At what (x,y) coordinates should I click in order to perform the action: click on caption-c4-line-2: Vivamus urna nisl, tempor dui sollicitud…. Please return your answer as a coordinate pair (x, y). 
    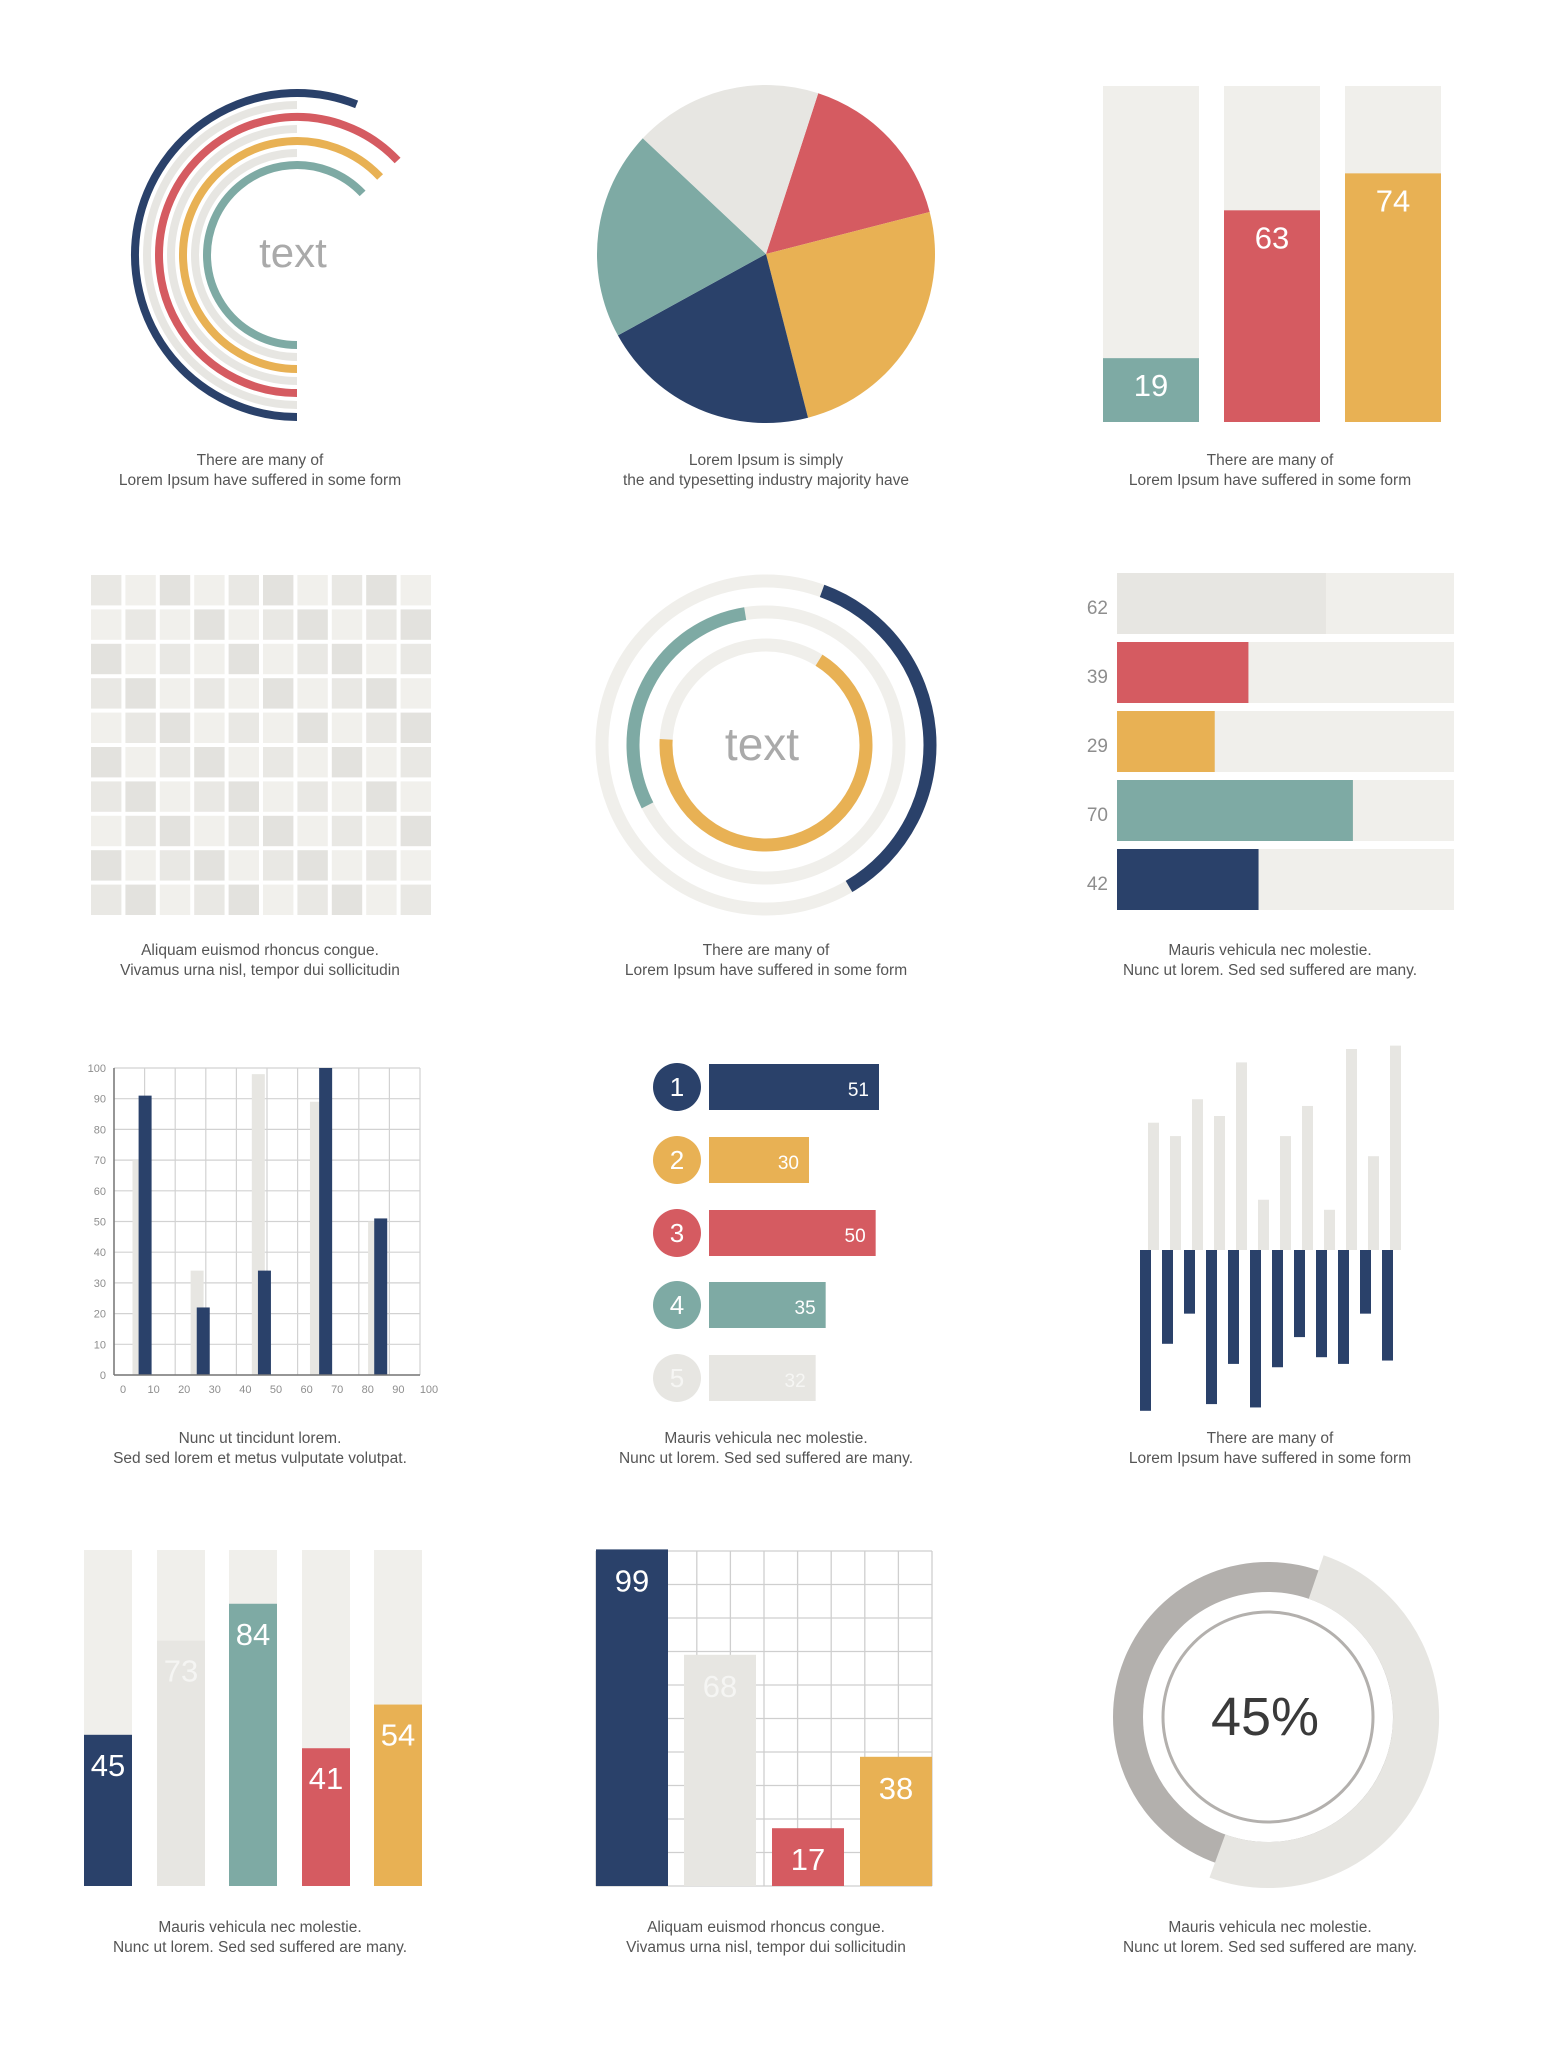
    Looking at the image, I should click on (260, 970).